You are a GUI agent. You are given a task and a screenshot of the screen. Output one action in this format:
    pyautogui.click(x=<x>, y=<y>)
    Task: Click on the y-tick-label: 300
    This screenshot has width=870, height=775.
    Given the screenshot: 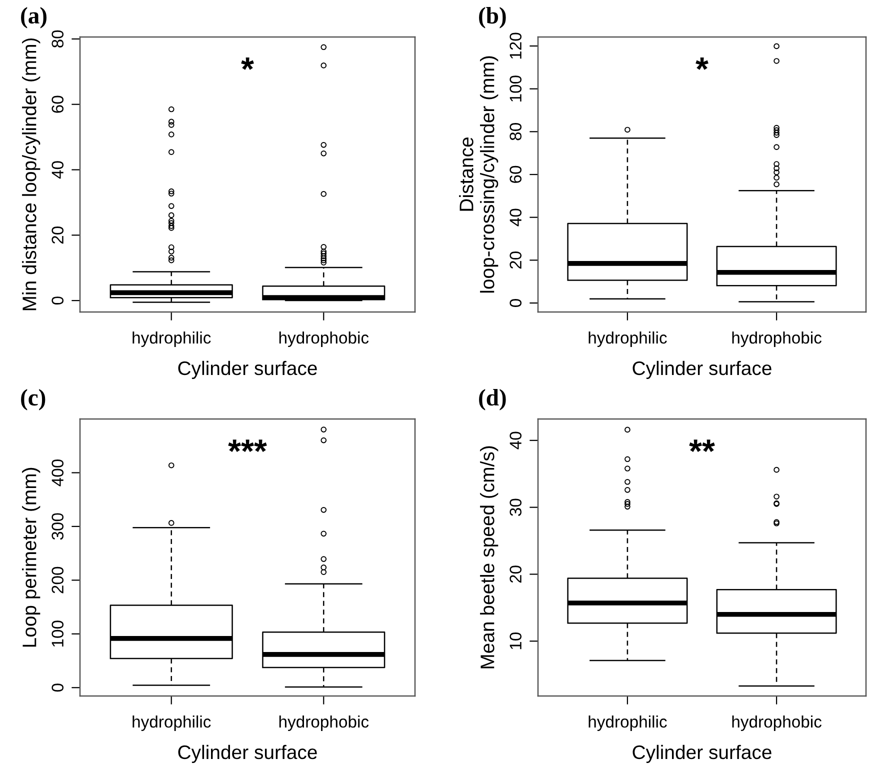 What is the action you would take?
    pyautogui.click(x=58, y=526)
    